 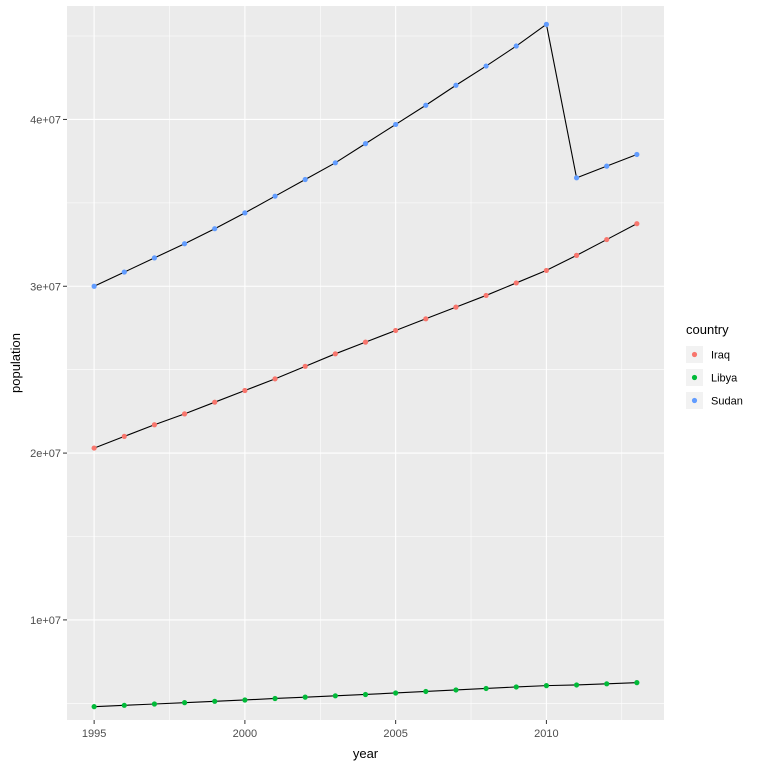 What do you see at coordinates (45, 120) in the screenshot?
I see `y-tick-label: 4e+07` at bounding box center [45, 120].